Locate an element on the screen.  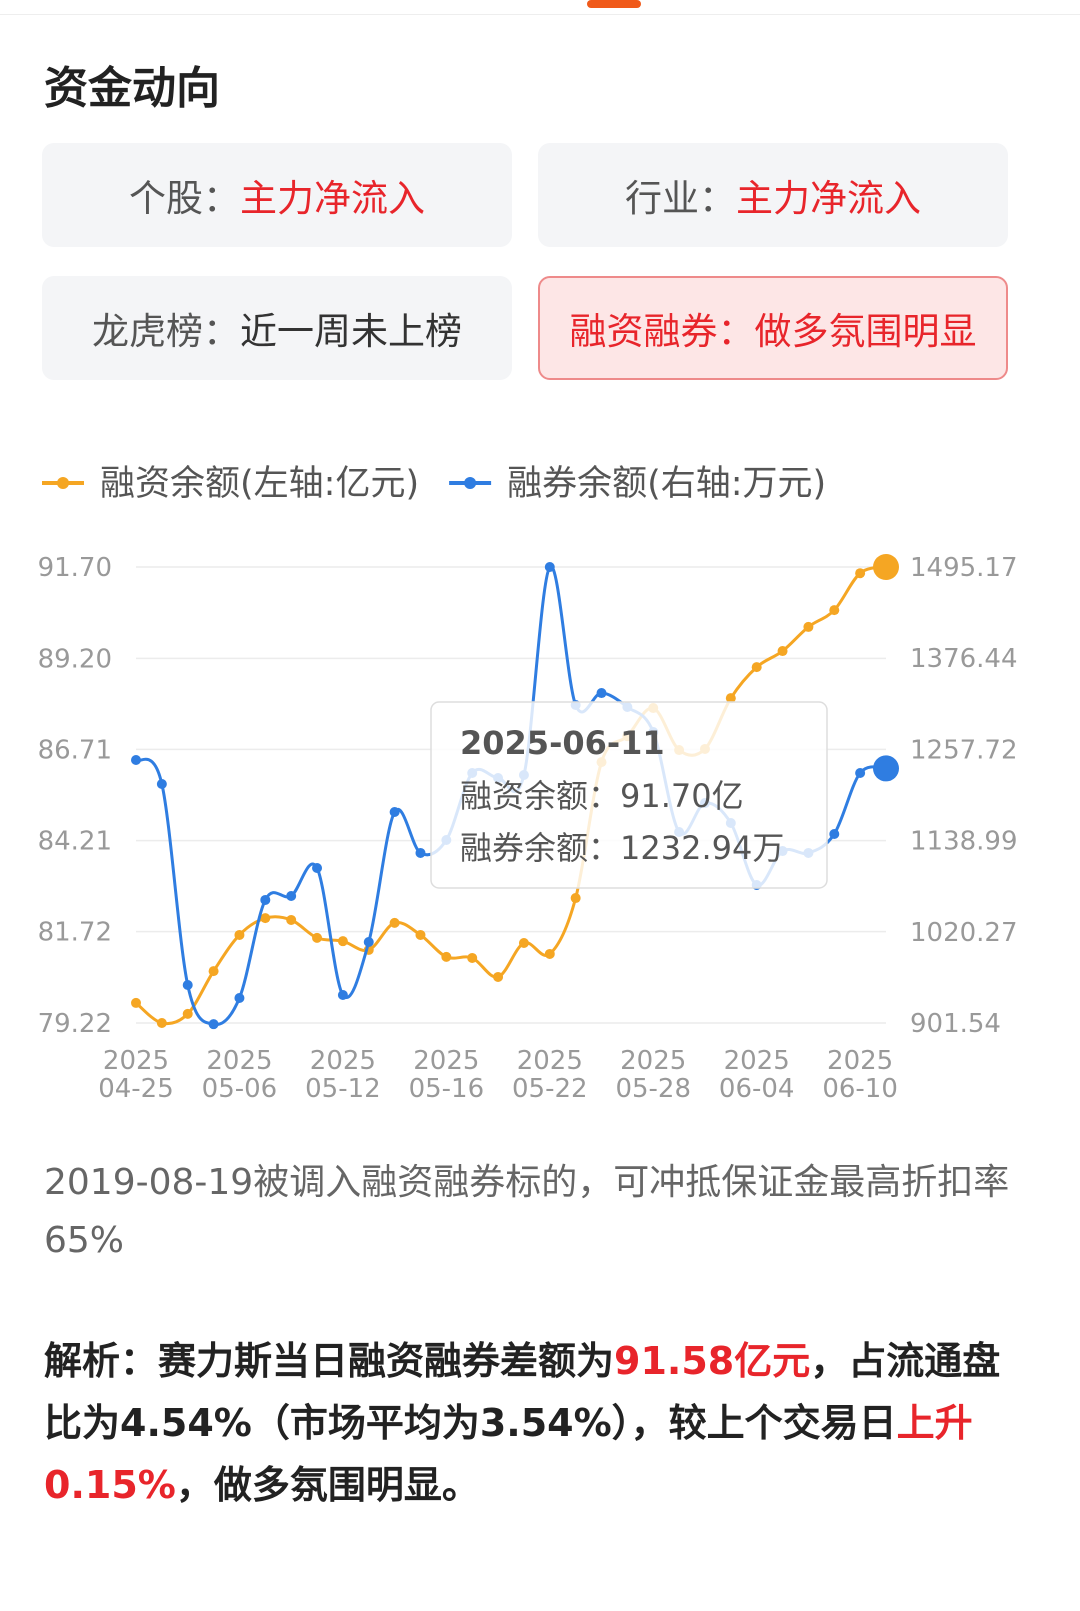
y2-tick-label: 1257.72 is located at coordinates (964, 750).